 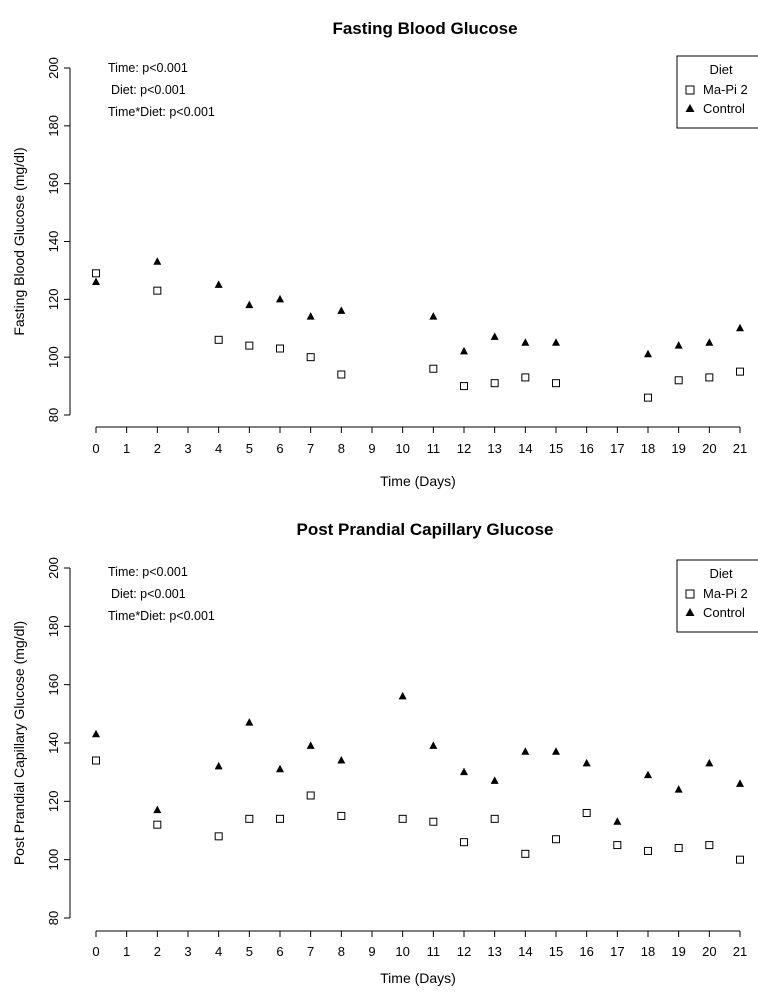 What do you see at coordinates (648, 448) in the screenshot?
I see `x-tick-label: 18` at bounding box center [648, 448].